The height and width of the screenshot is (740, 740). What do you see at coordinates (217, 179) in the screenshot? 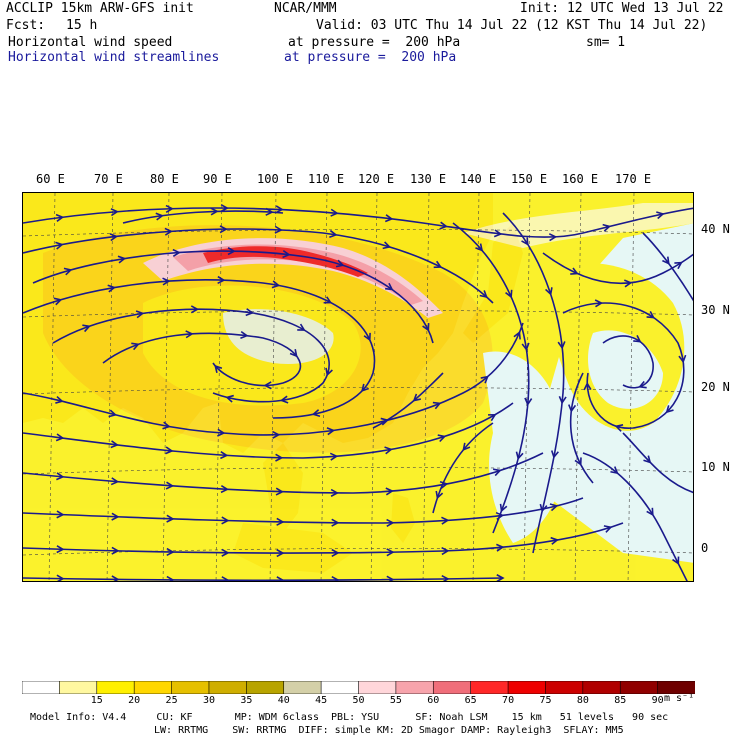
I see `lon-label: 90 E` at bounding box center [217, 179].